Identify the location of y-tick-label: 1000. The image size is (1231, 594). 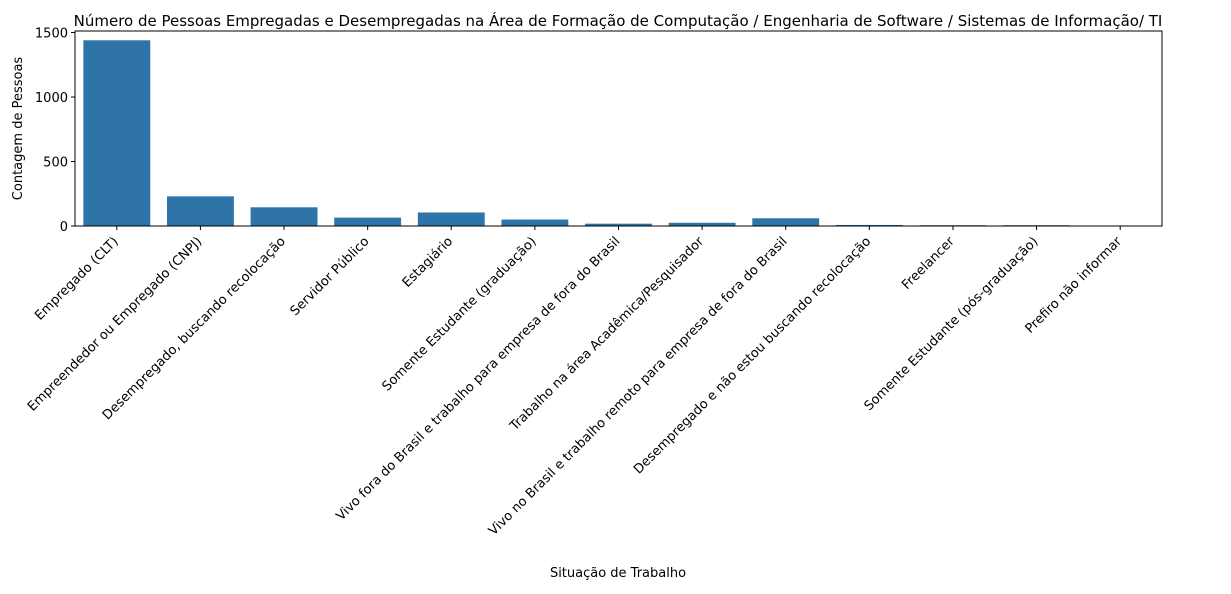
(51, 98).